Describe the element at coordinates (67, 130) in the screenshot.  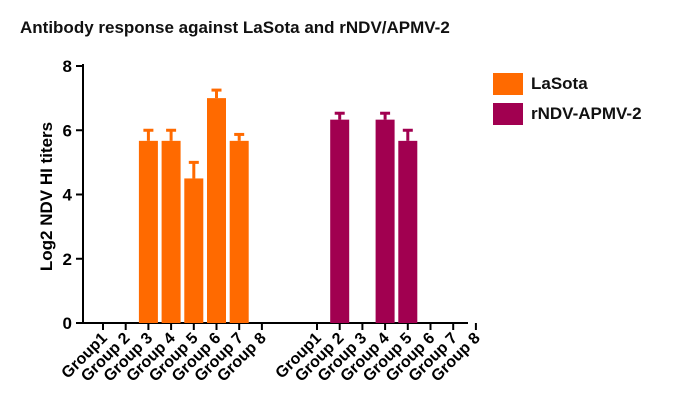
I see `y-tick-label-6: 6` at that location.